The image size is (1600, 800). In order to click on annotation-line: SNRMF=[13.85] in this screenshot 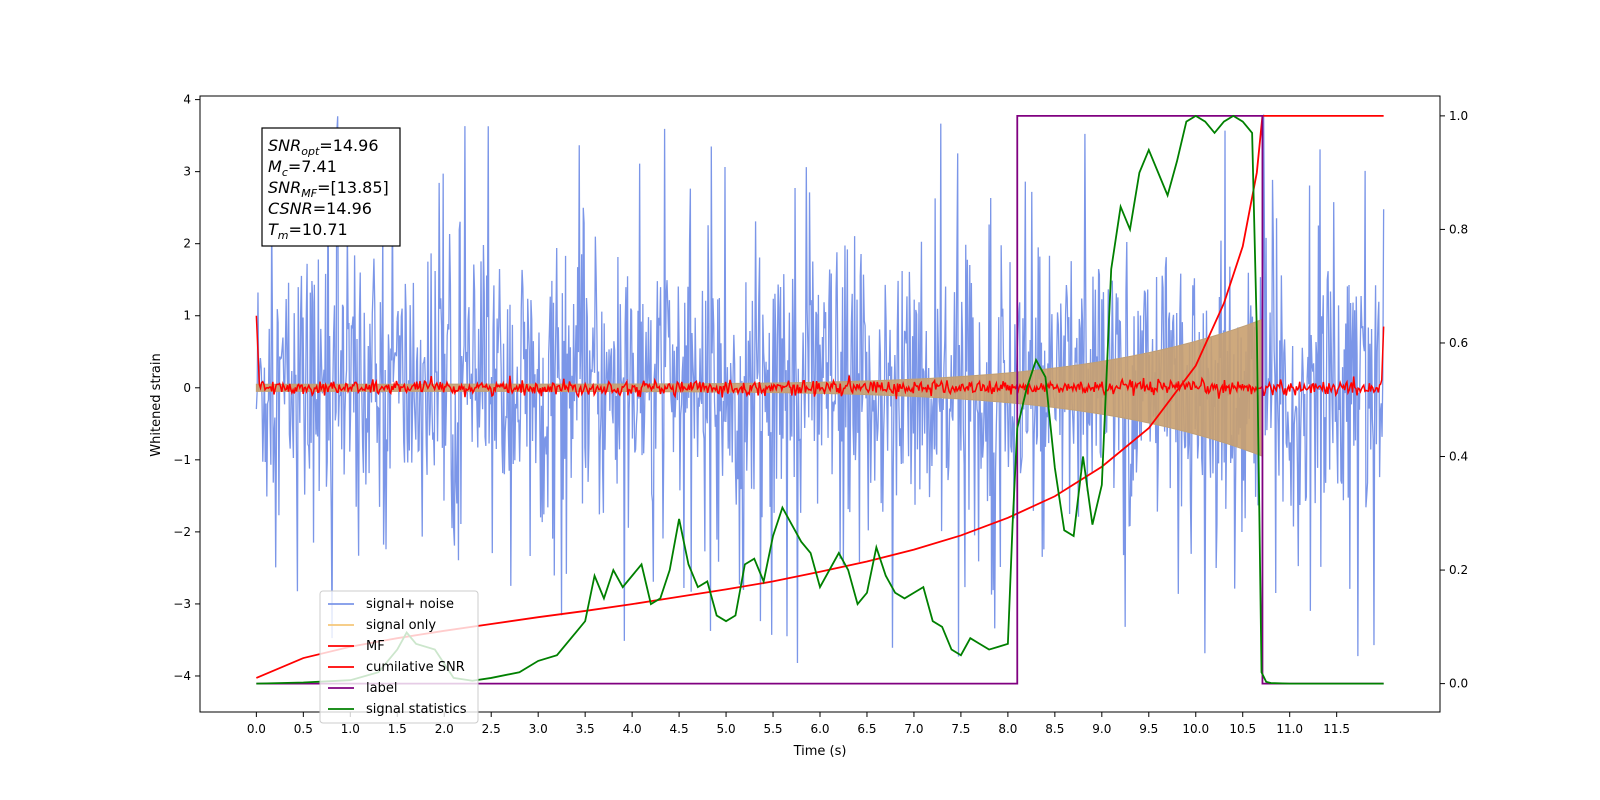, I will do `click(328, 189)`.